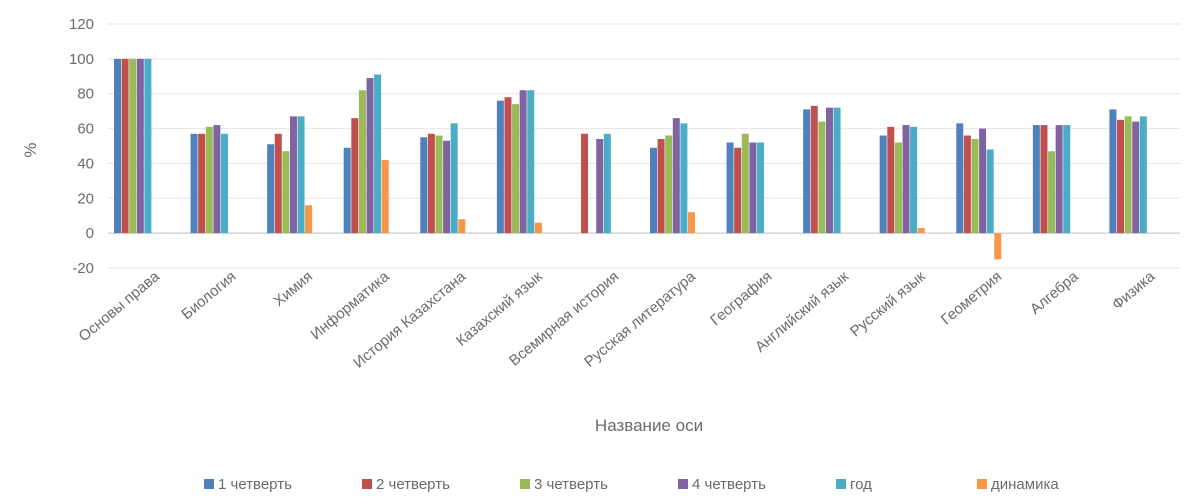 This screenshot has height=504, width=1189. What do you see at coordinates (85, 198) in the screenshot?
I see `y-tick-label: 20` at bounding box center [85, 198].